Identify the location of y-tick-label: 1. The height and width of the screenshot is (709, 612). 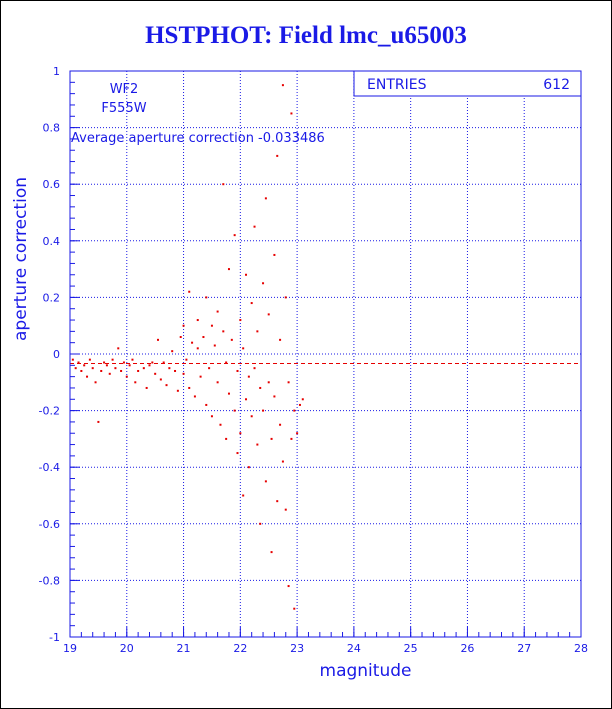
(56, 71).